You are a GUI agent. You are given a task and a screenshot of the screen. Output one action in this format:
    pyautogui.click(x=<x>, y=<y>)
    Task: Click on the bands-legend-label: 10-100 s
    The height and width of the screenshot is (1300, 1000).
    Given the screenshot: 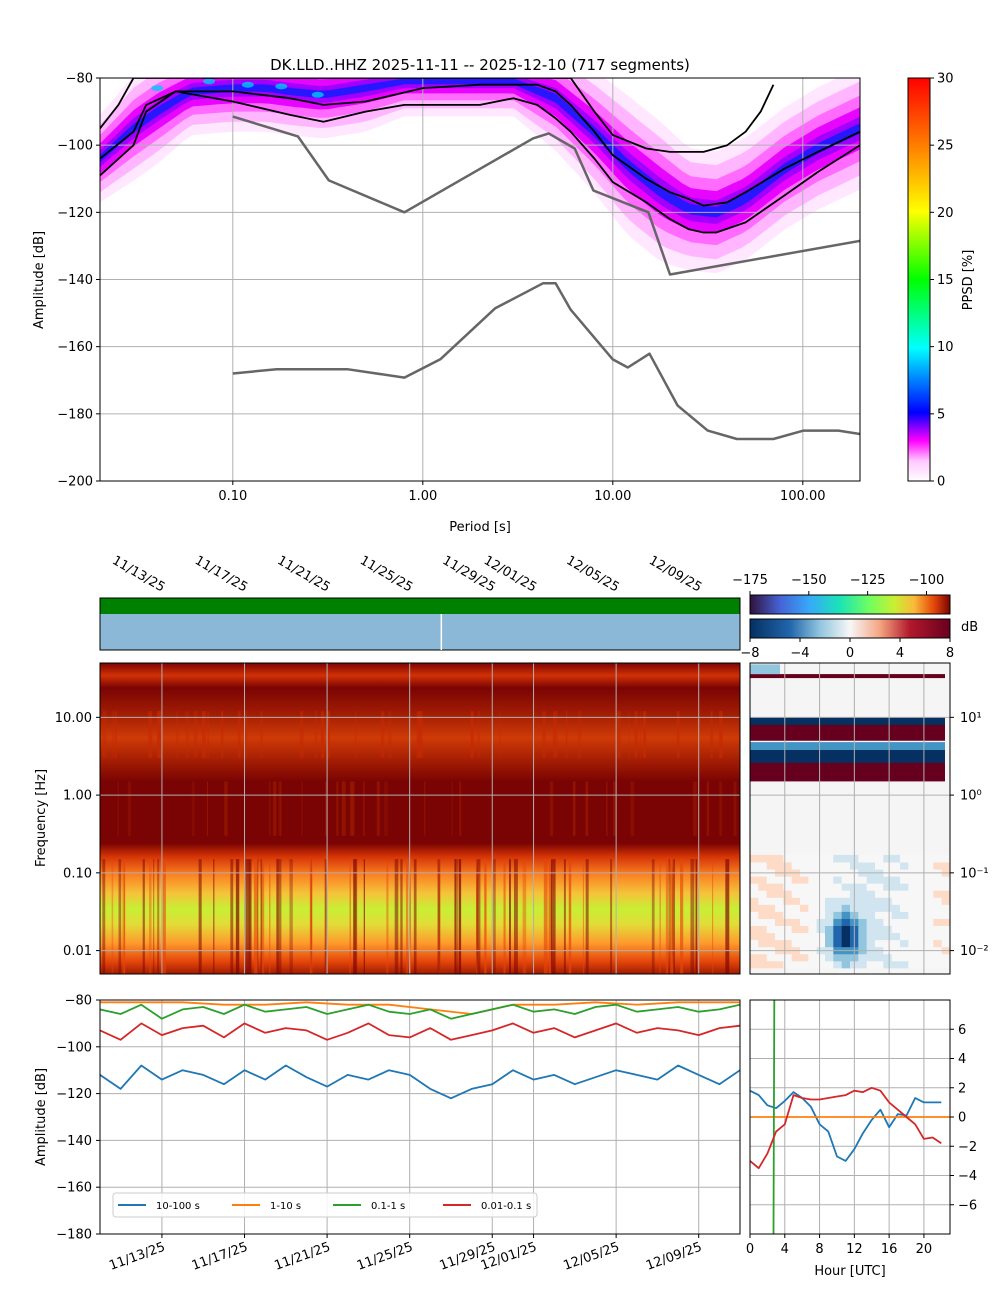 What is the action you would take?
    pyautogui.click(x=178, y=1206)
    